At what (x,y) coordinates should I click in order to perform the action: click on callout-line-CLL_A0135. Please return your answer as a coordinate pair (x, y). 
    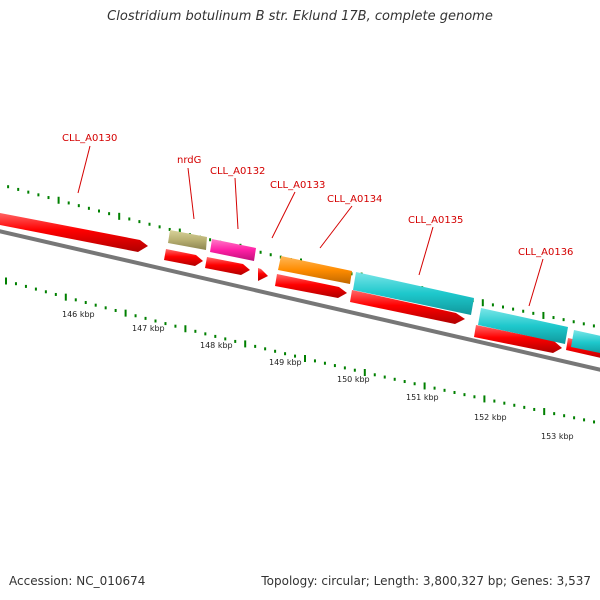
    Looking at the image, I should click on (426, 251).